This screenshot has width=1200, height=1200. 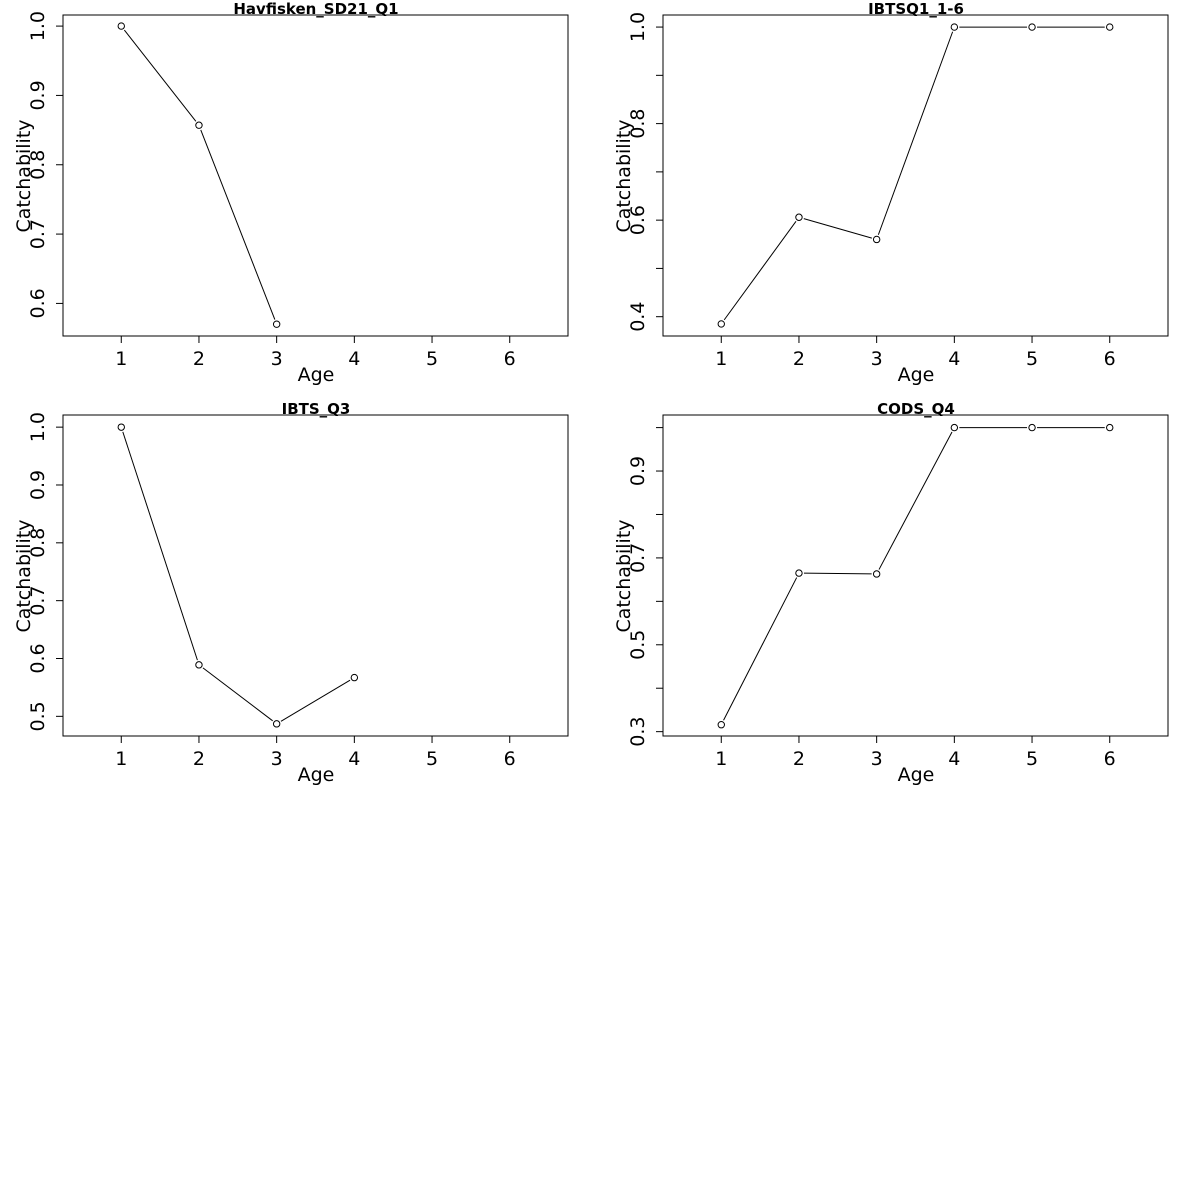 I want to click on y-axis: 0.5 0.6 0.7 0.8 0.9 1.0, so click(x=45, y=571).